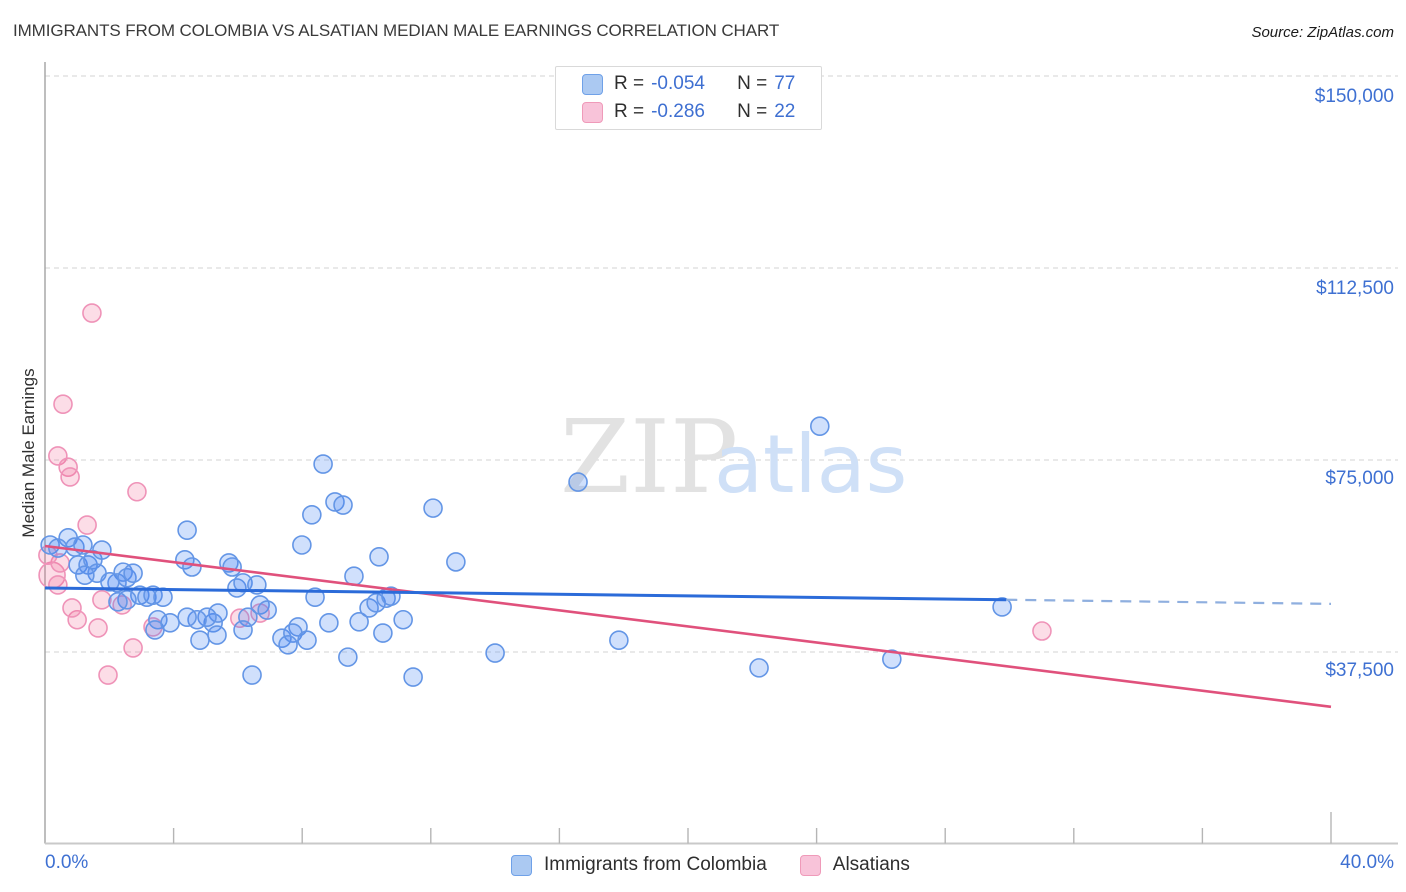  I want to click on n-value-colombia: 77, so click(785, 83).